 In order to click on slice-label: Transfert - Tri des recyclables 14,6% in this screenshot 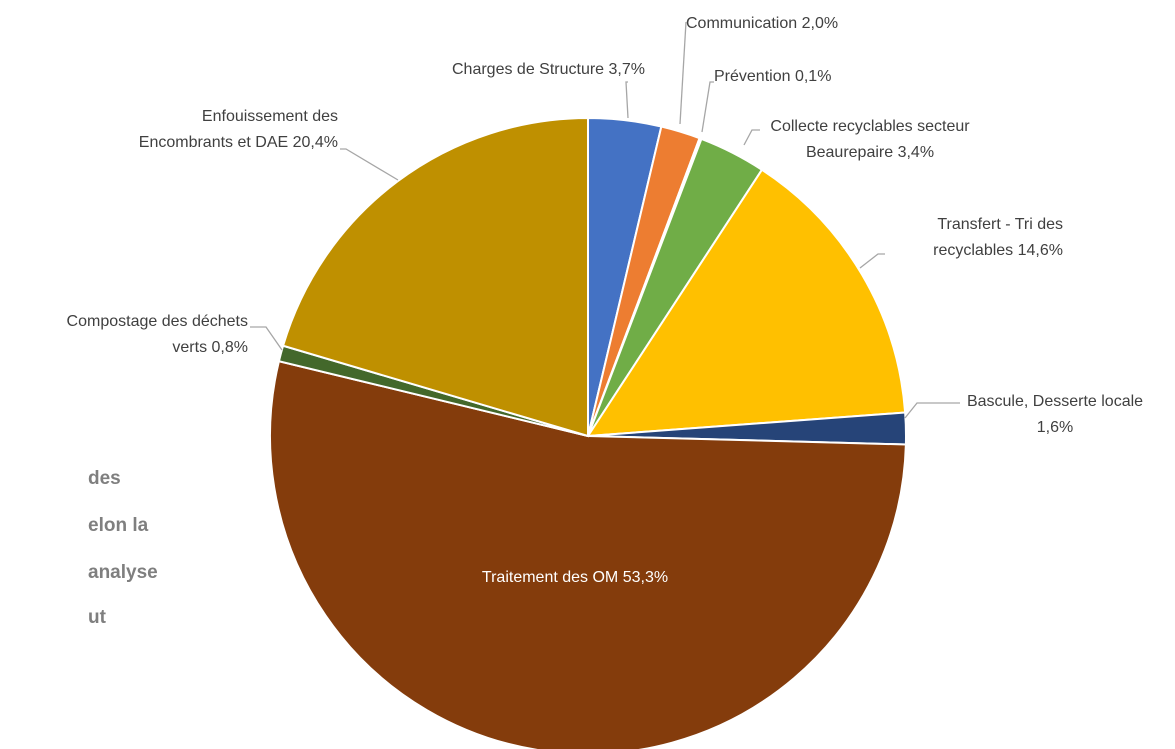, I will do `click(975, 238)`.